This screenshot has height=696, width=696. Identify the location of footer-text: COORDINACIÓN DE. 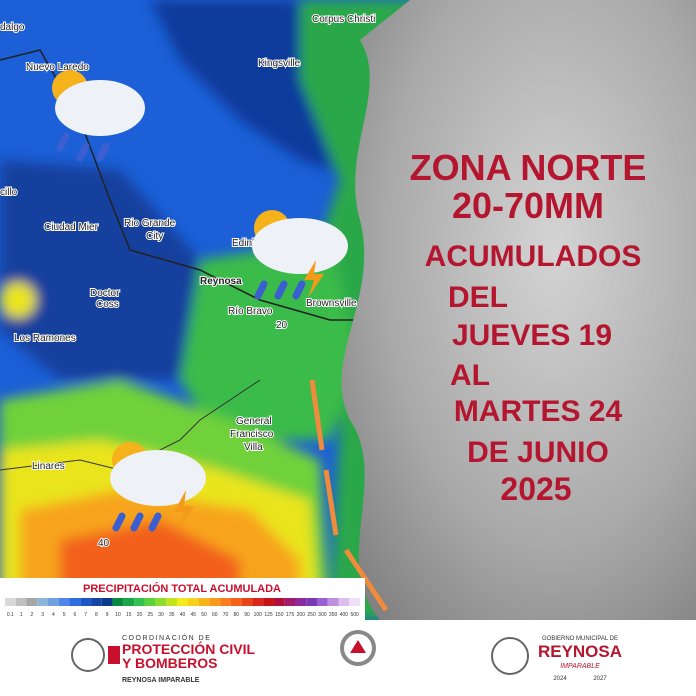
(166, 637).